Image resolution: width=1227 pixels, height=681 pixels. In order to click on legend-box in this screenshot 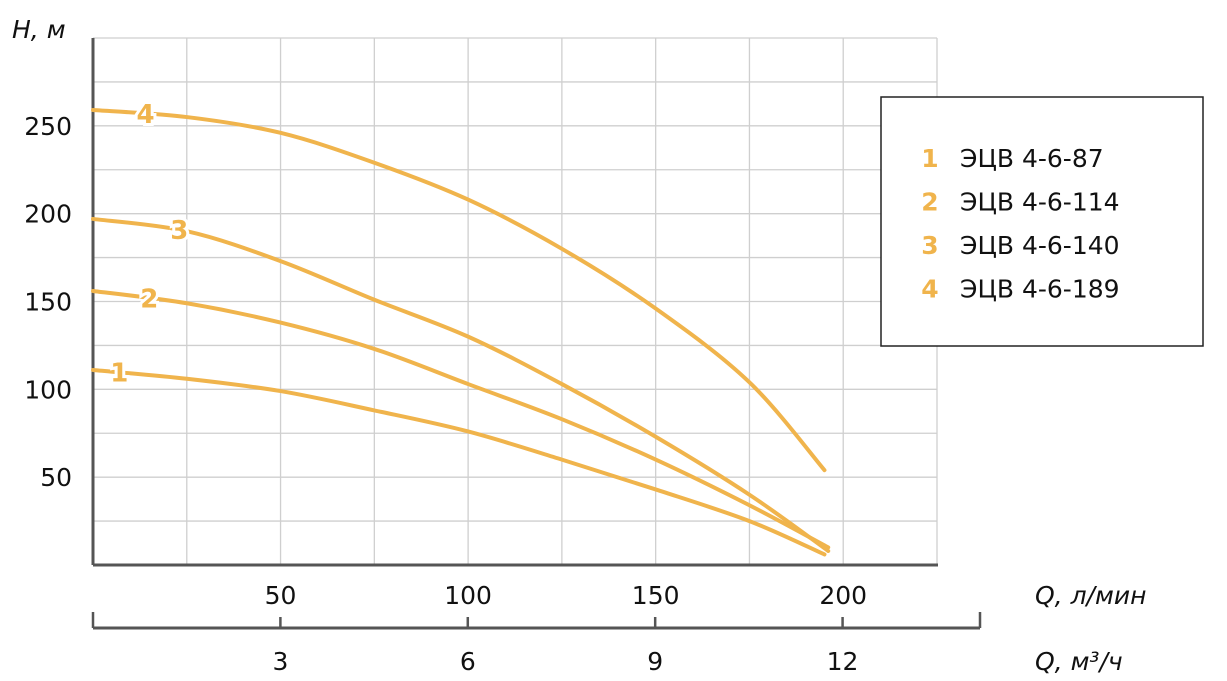, I will do `click(1042, 221)`.